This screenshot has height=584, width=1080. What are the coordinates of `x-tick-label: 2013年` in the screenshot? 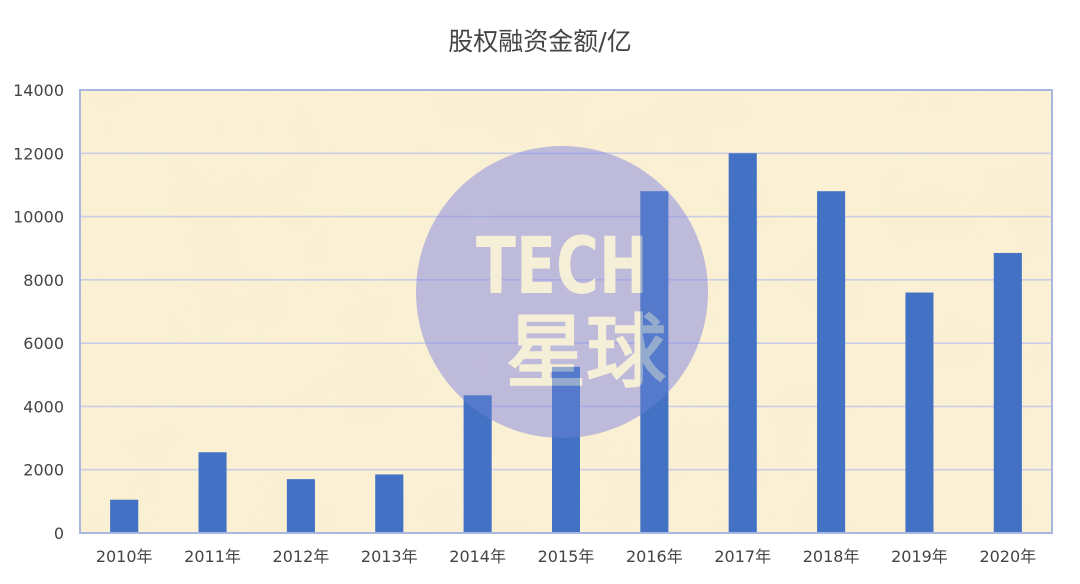 It's located at (389, 556).